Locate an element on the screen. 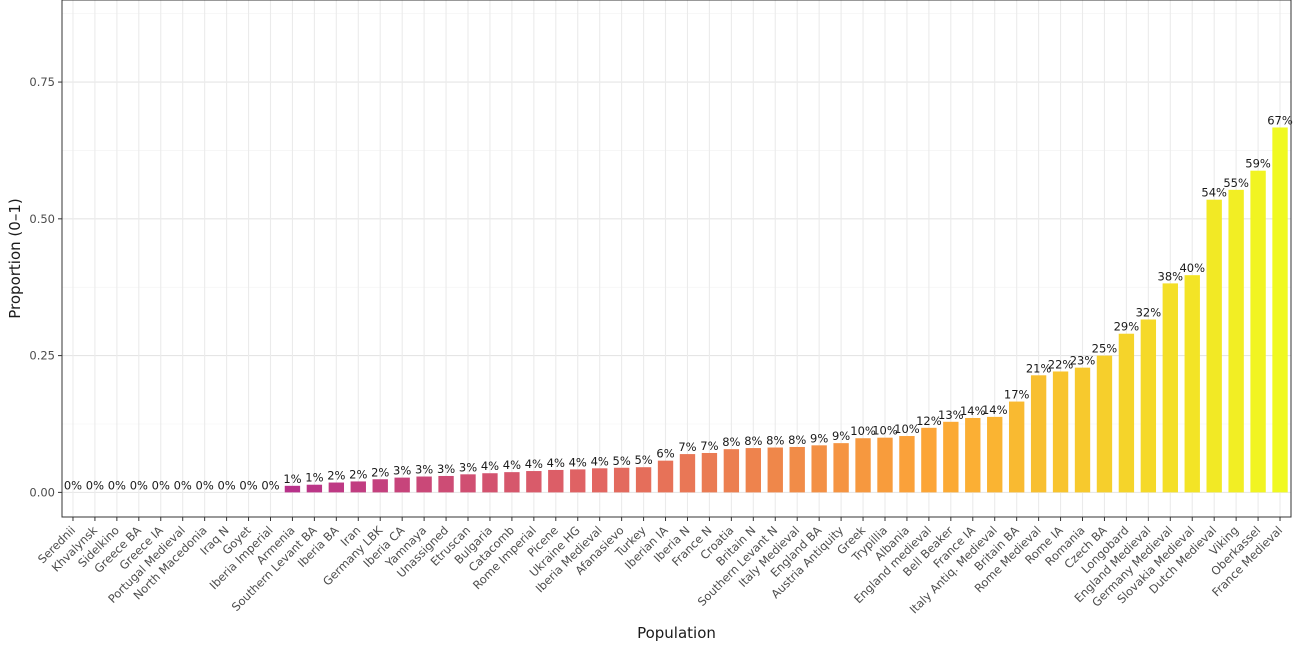 Image resolution: width=1300 pixels, height=650 pixels. bar-value-label: 32% is located at coordinates (1149, 313).